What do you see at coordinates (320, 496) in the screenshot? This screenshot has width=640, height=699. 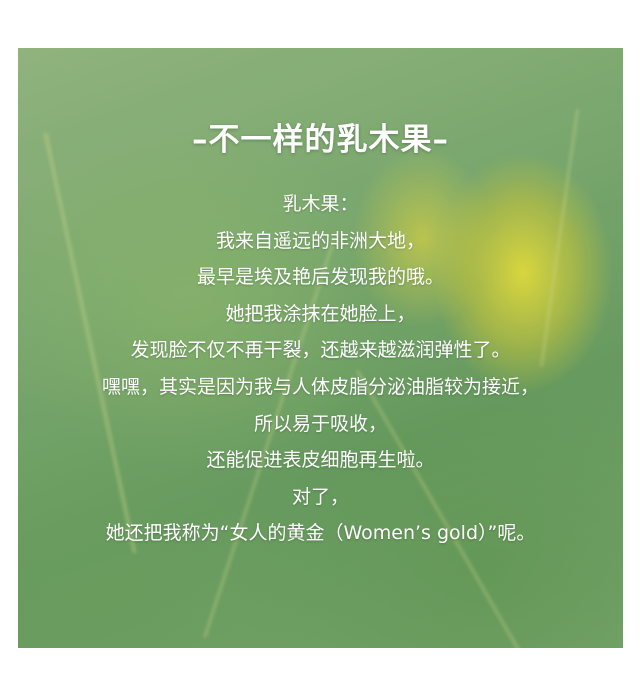 I see `text-line: 对了，` at bounding box center [320, 496].